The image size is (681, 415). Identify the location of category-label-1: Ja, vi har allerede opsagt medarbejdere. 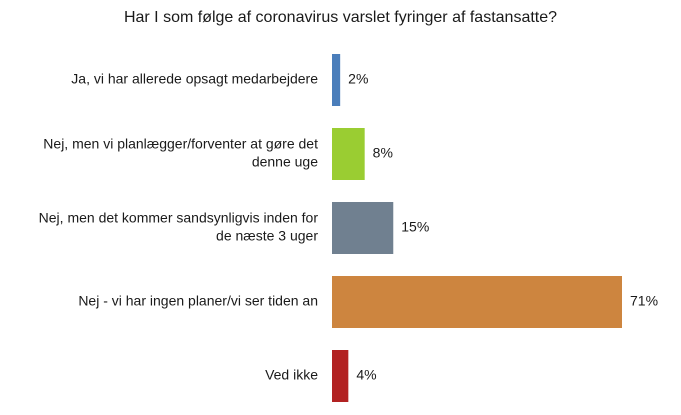
(194, 79).